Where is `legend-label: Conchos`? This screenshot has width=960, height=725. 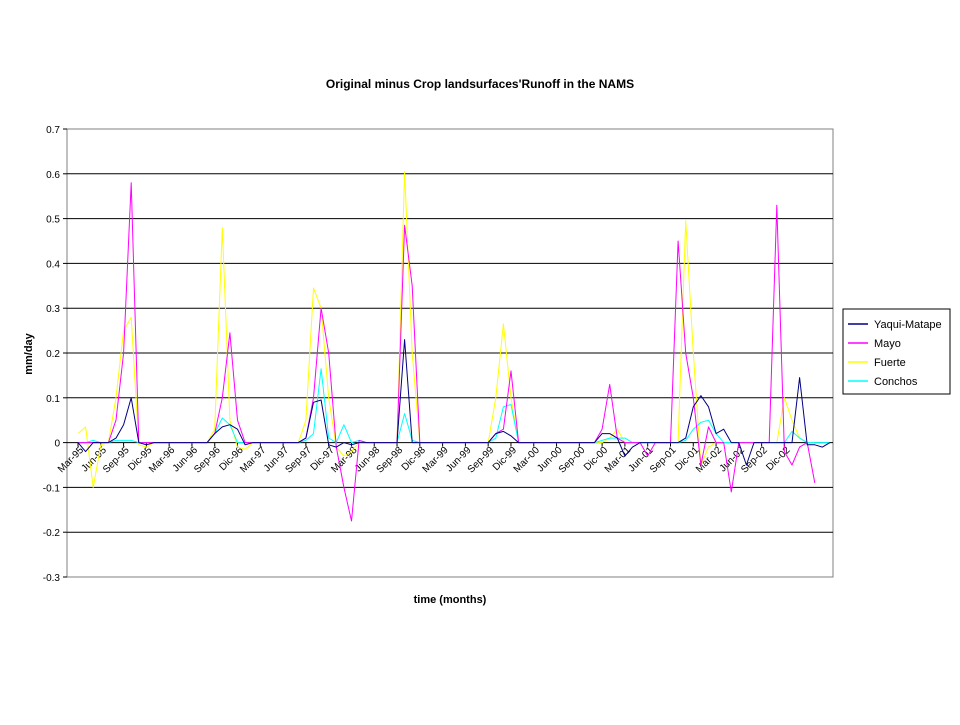 legend-label: Conchos is located at coordinates (896, 382).